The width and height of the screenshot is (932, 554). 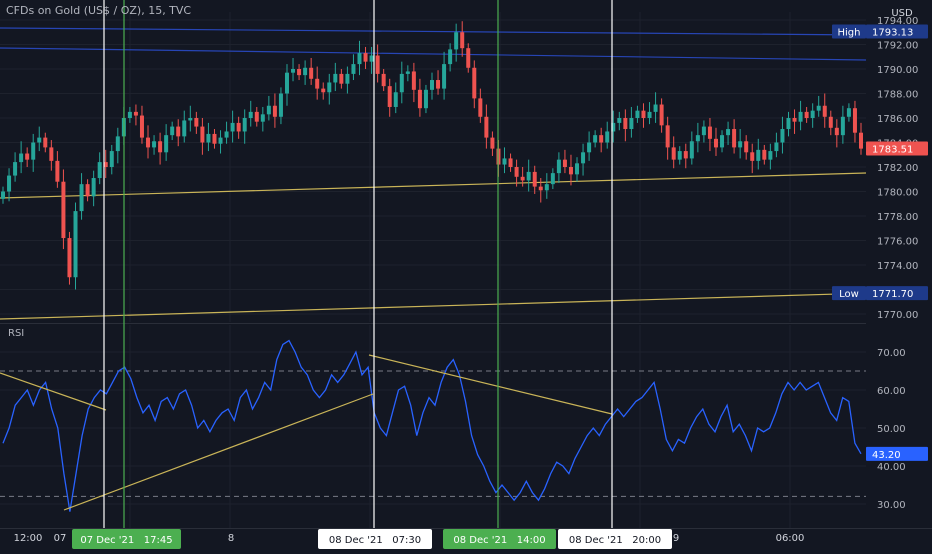 I want to click on high-tag-label: High, so click(x=849, y=33).